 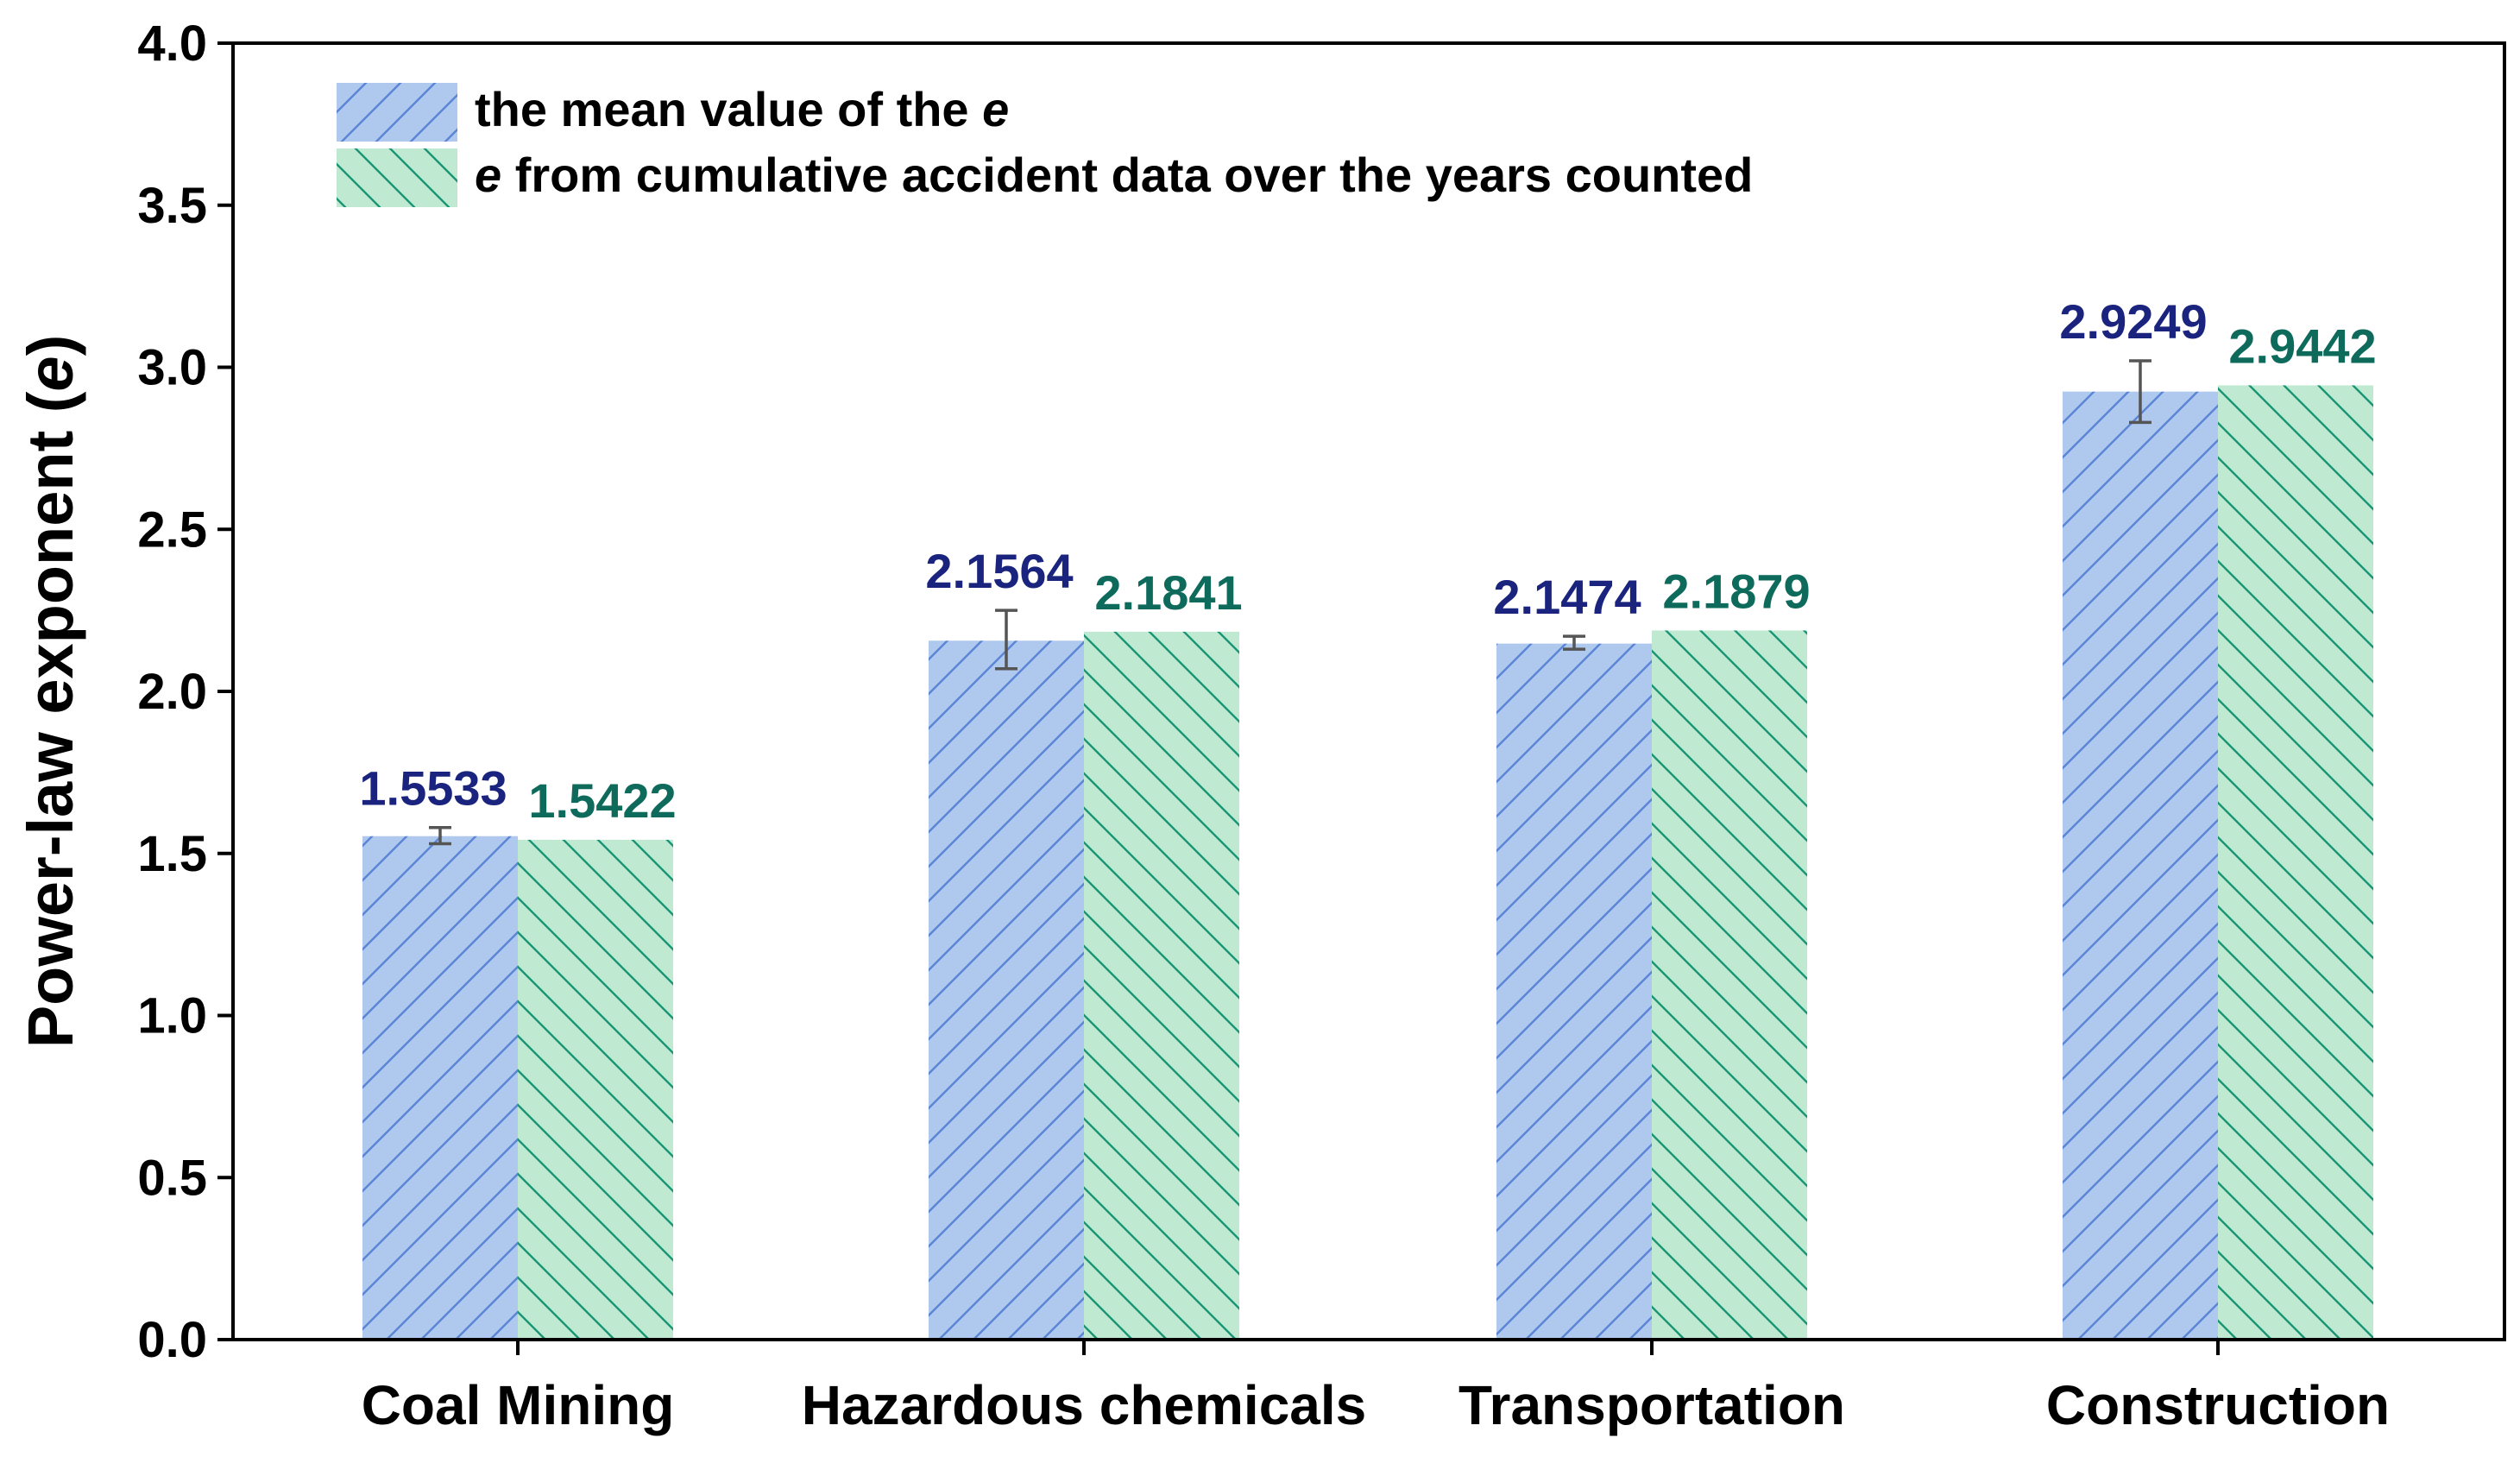 I want to click on legend-entry-1: the mean value of the e, so click(x=673, y=112).